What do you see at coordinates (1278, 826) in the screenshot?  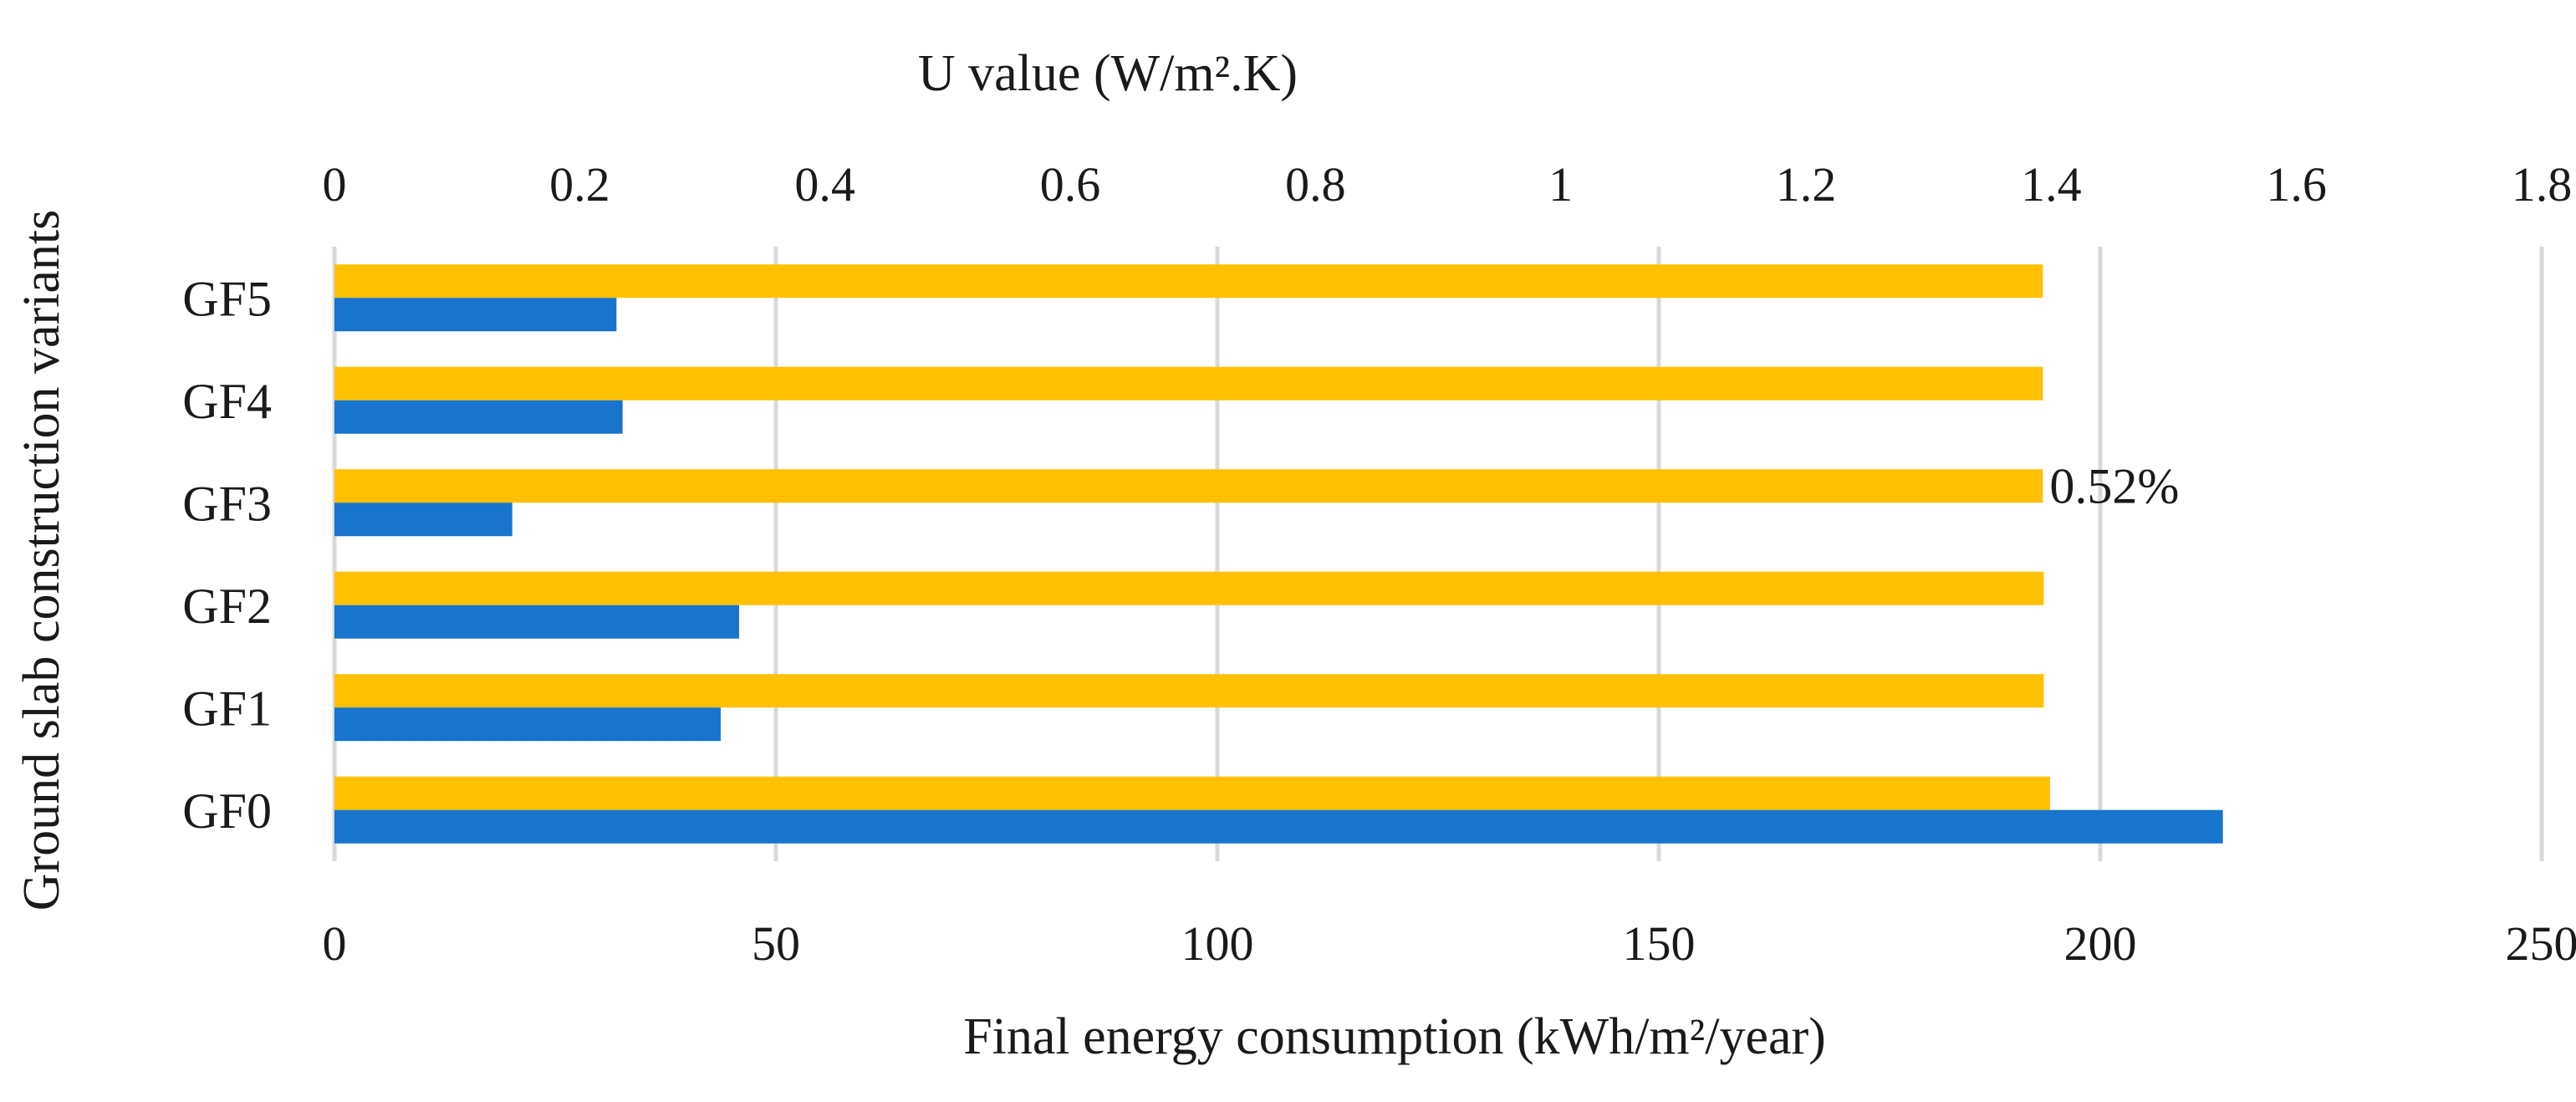 I see `bar-uvalue-gf0` at bounding box center [1278, 826].